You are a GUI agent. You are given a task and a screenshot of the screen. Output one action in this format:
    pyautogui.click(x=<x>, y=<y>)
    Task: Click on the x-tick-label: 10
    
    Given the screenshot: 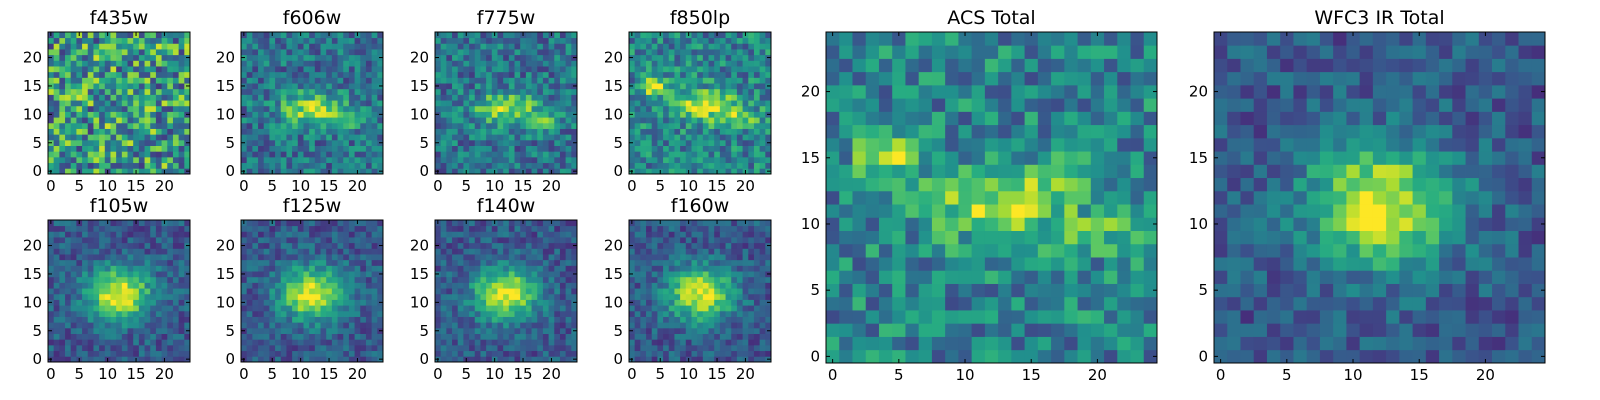 What is the action you would take?
    pyautogui.click(x=300, y=186)
    